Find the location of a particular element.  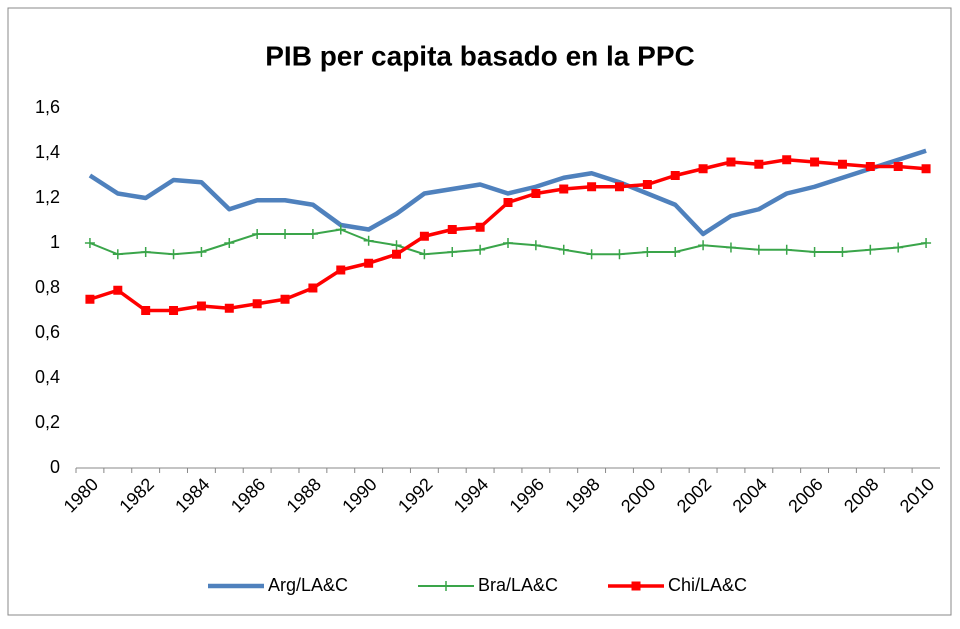

y-tick-label: 0,4 is located at coordinates (47, 377).